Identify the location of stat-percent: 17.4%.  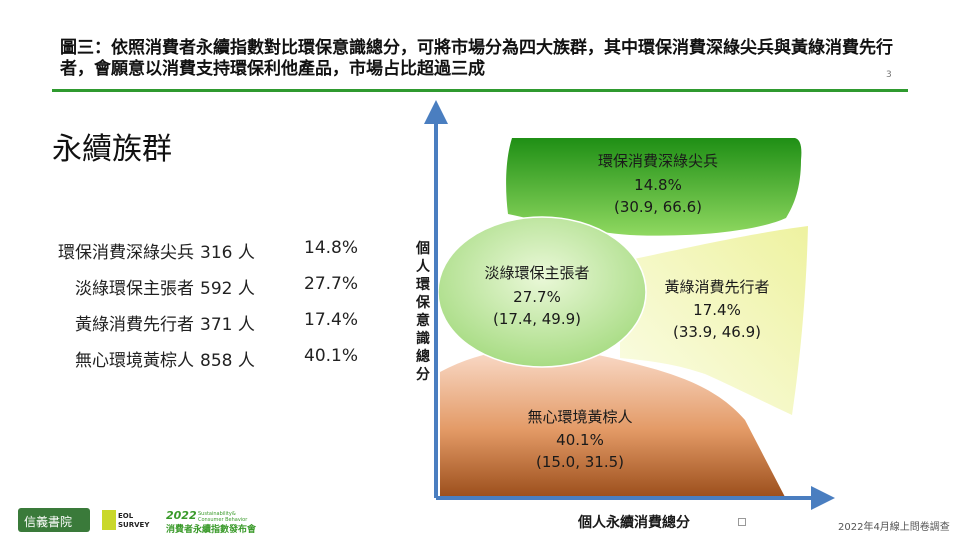
(331, 320).